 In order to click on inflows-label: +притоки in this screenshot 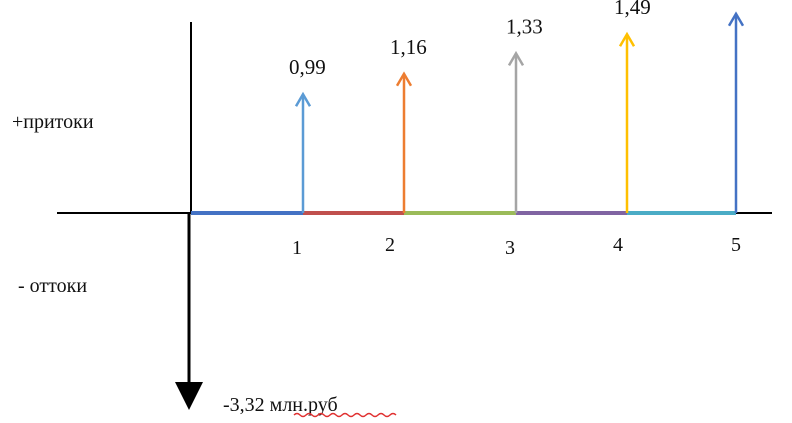, I will do `click(53, 122)`.